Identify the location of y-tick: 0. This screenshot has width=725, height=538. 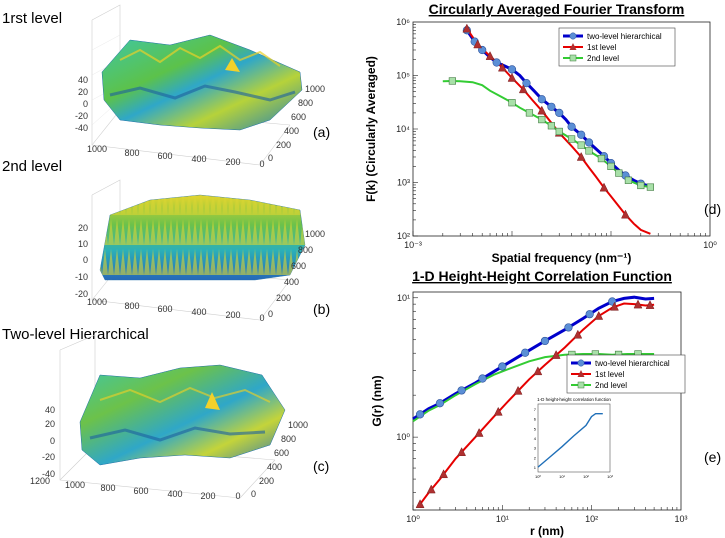
(253, 494).